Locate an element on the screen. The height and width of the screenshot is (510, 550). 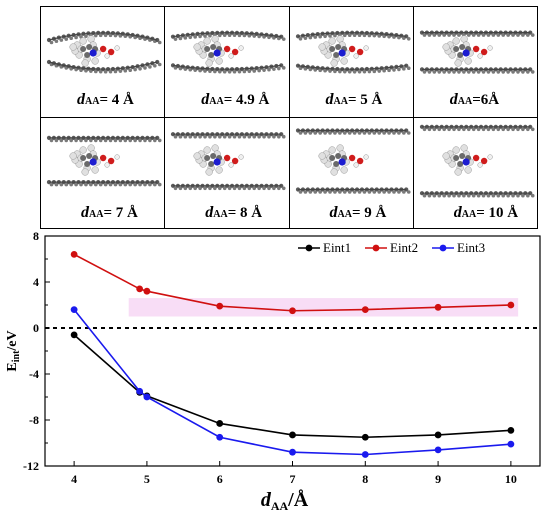
y-tick-label: -12 is located at coordinates (31, 466).